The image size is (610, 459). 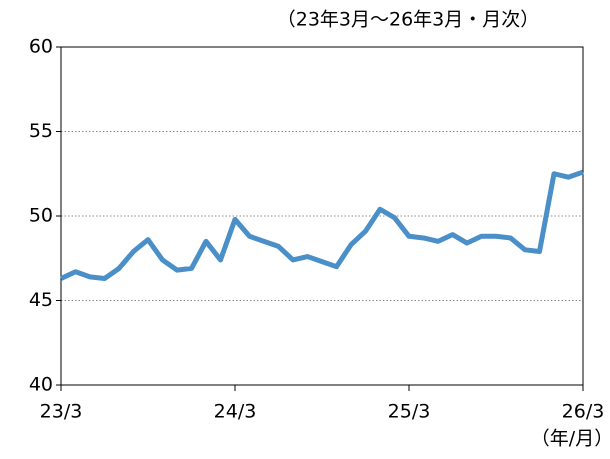 What do you see at coordinates (570, 439) in the screenshot?
I see `x-axis-label: （年/月）` at bounding box center [570, 439].